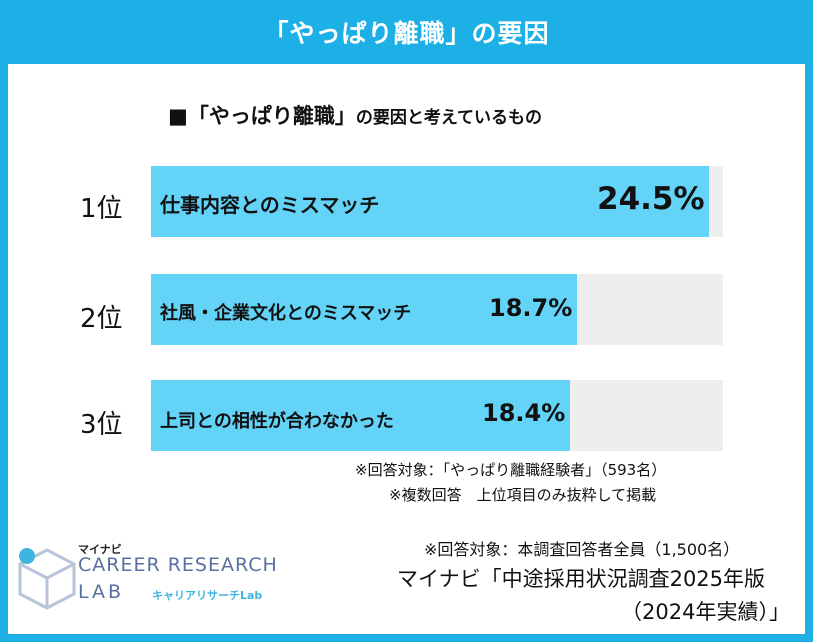 The height and width of the screenshot is (642, 813). What do you see at coordinates (581, 579) in the screenshot?
I see `source-line-1: マイナビ「中途採用状況調査2025年版` at bounding box center [581, 579].